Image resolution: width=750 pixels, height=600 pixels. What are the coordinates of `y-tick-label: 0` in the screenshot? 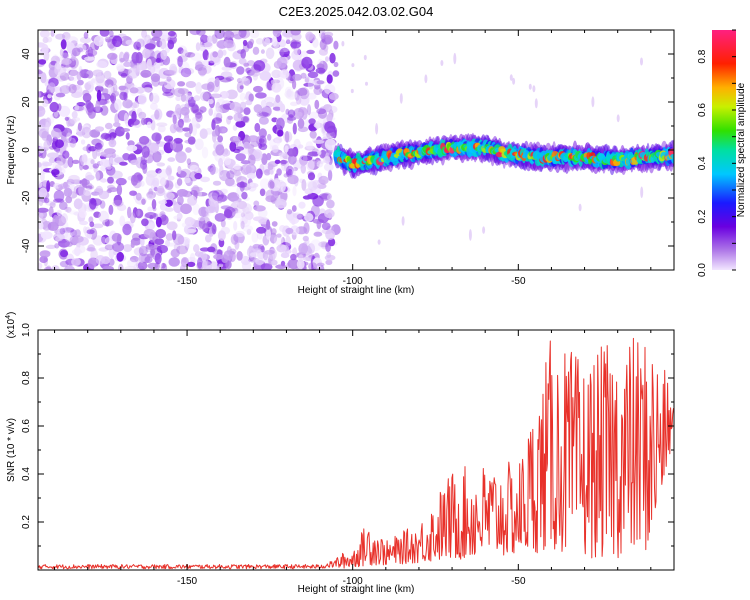 It's located at (26, 150).